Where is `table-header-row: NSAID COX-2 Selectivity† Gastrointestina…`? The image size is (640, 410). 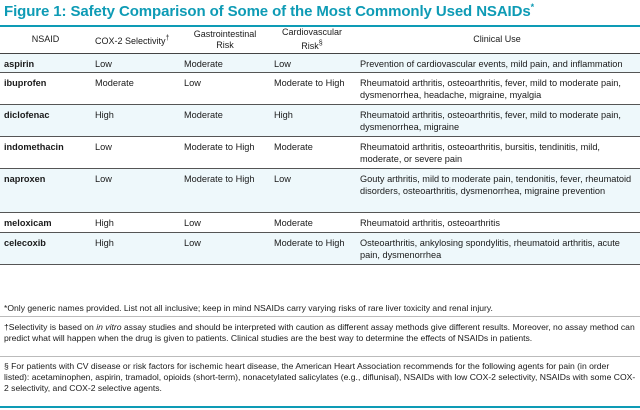 table-header-row: NSAID COX-2 Selectivity† Gastrointestina… is located at coordinates (320, 40).